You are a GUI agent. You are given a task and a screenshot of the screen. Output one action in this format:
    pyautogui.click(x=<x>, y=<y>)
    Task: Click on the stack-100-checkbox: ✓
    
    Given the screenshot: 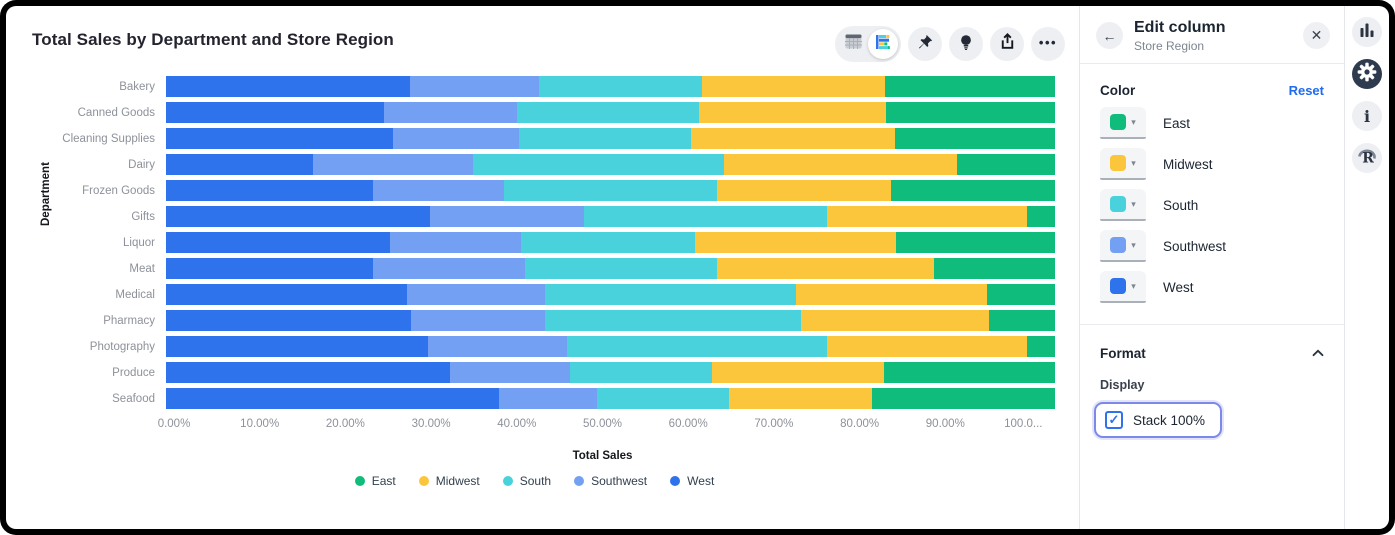 What is the action you would take?
    pyautogui.click(x=1114, y=420)
    